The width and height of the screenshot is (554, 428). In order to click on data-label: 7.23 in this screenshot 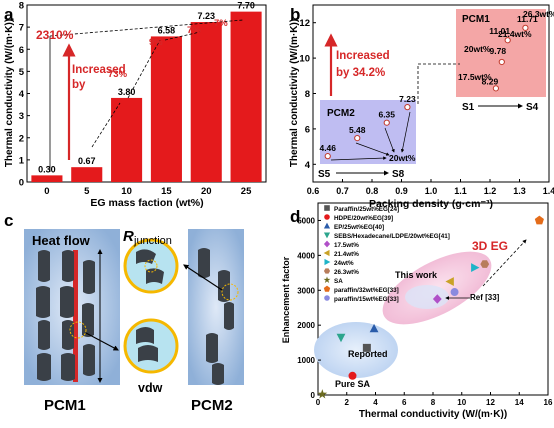, I will do `click(206, 16)`.